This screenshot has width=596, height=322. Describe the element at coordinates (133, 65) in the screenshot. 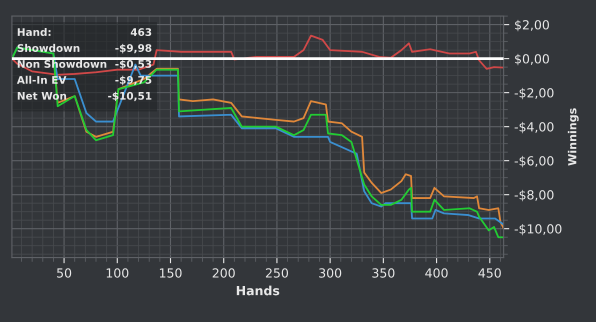

I see `annotation: -$0,53` at that location.